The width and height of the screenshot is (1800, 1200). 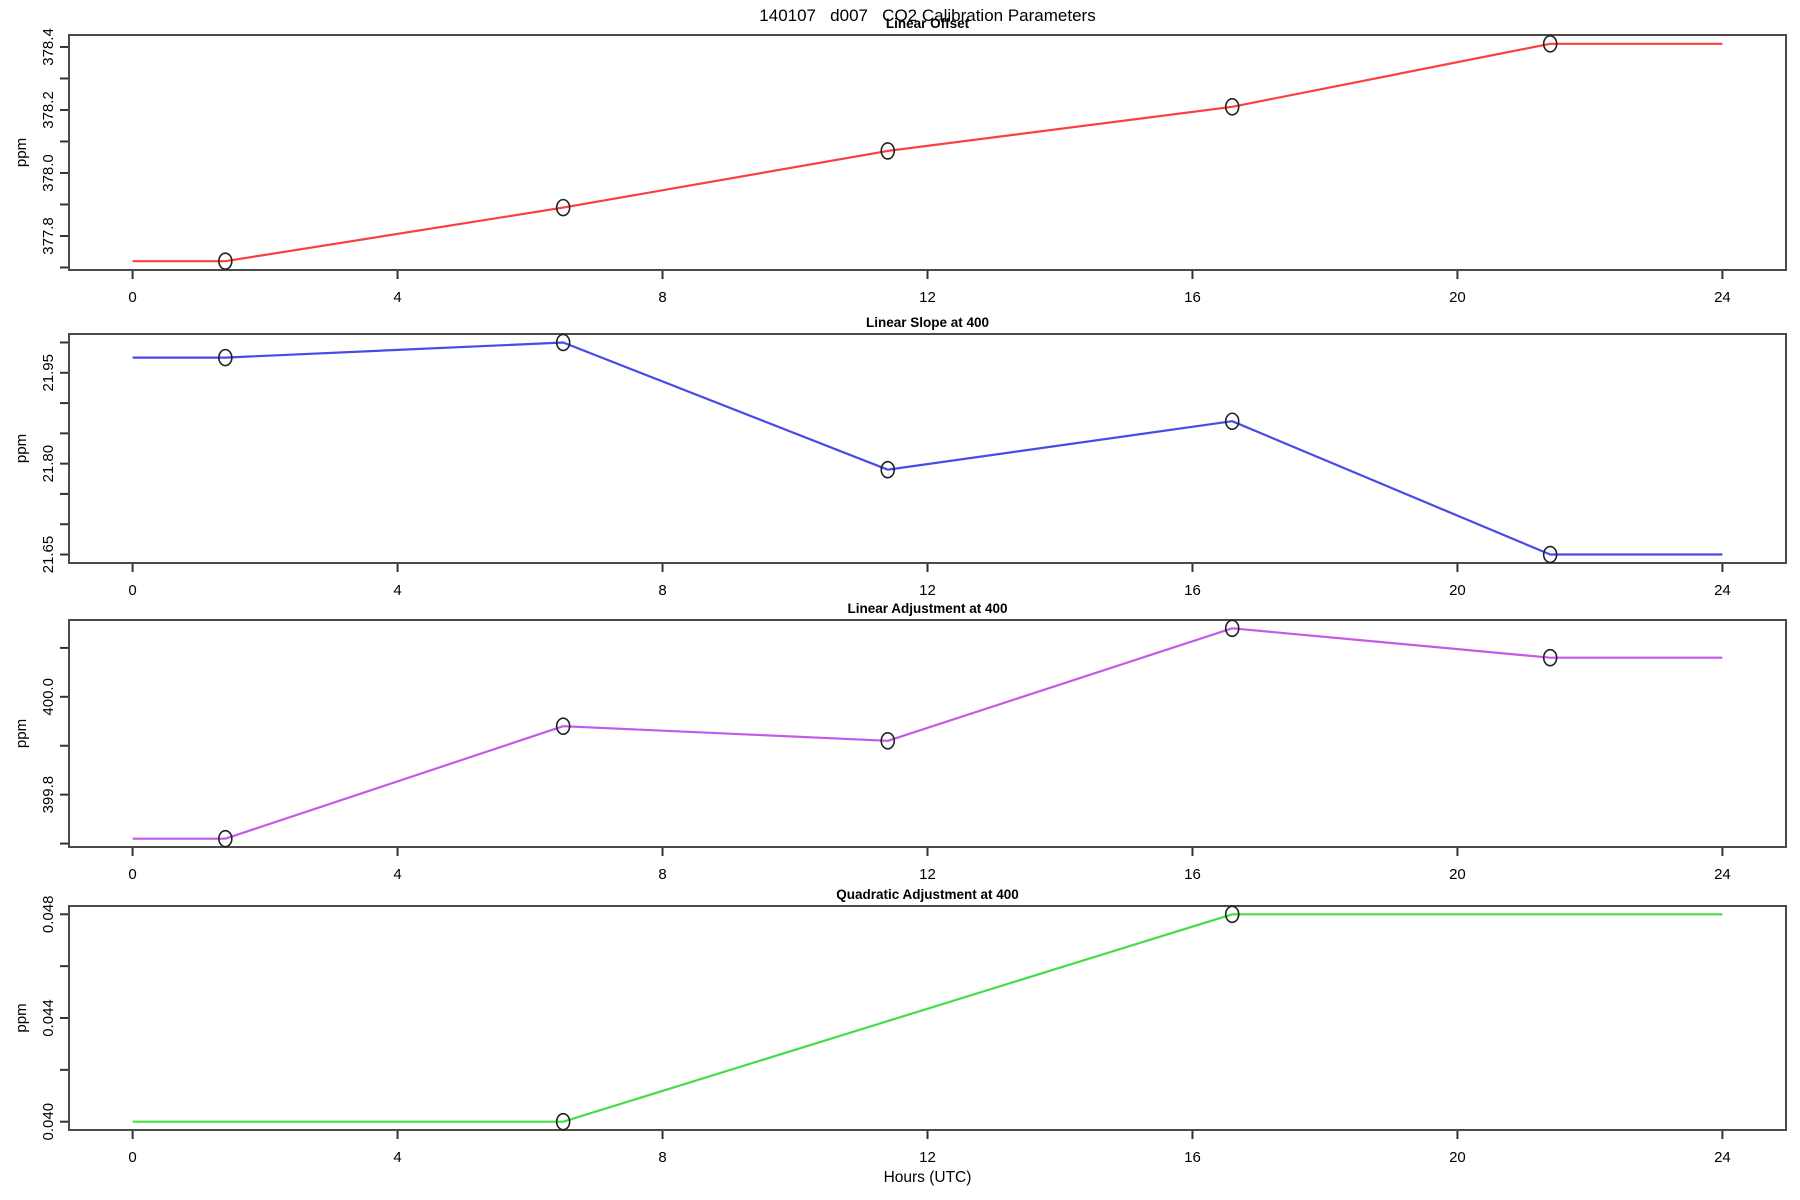 I want to click on y-tick-label: 0.044, so click(x=48, y=1018).